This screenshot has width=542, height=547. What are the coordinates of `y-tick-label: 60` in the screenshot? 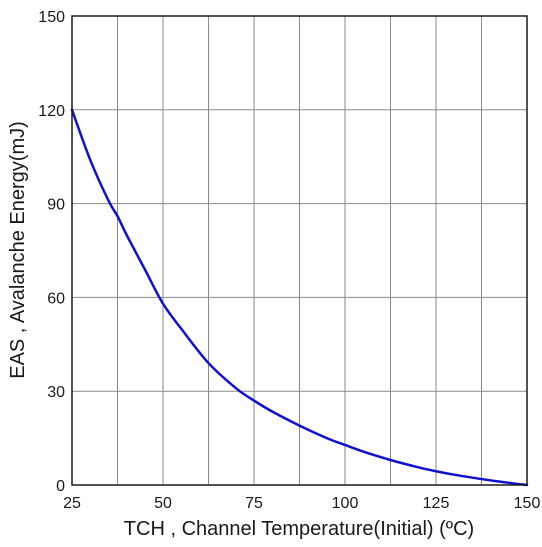 It's located at (56, 298).